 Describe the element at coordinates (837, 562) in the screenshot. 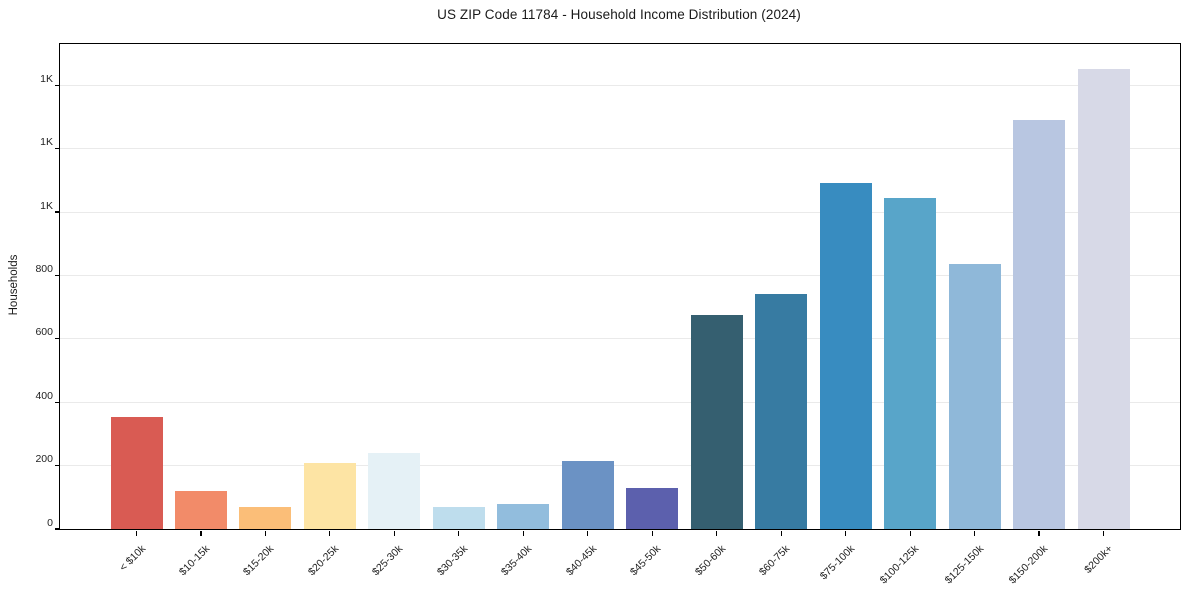

I see `x-tick-label: $75-100k` at that location.